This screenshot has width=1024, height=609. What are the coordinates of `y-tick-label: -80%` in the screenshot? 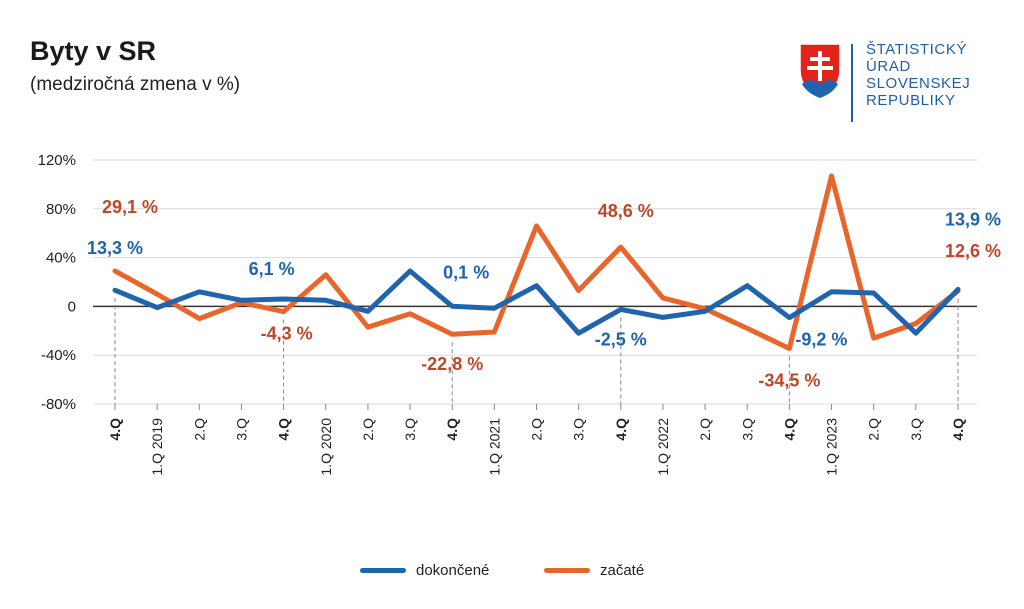 It's located at (58, 404).